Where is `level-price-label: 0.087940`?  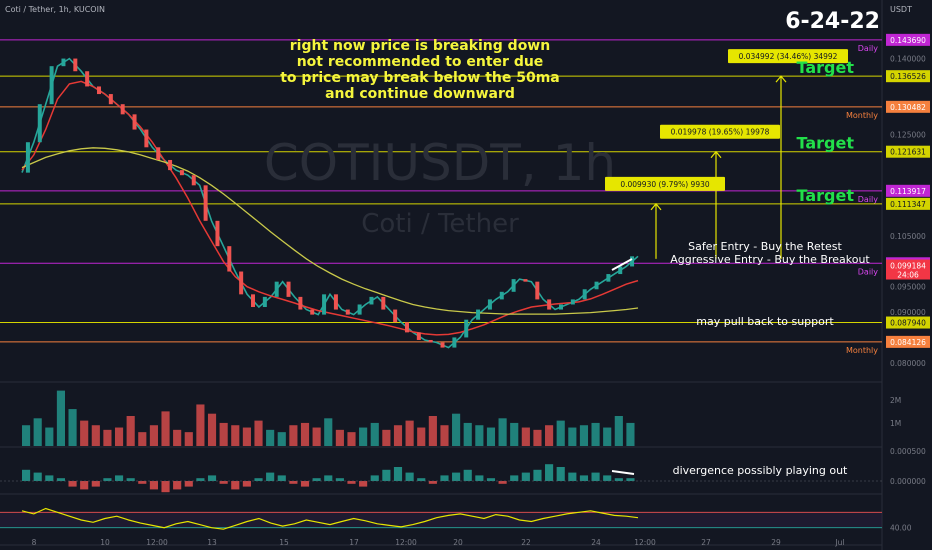 level-price-label: 0.087940 is located at coordinates (908, 323).